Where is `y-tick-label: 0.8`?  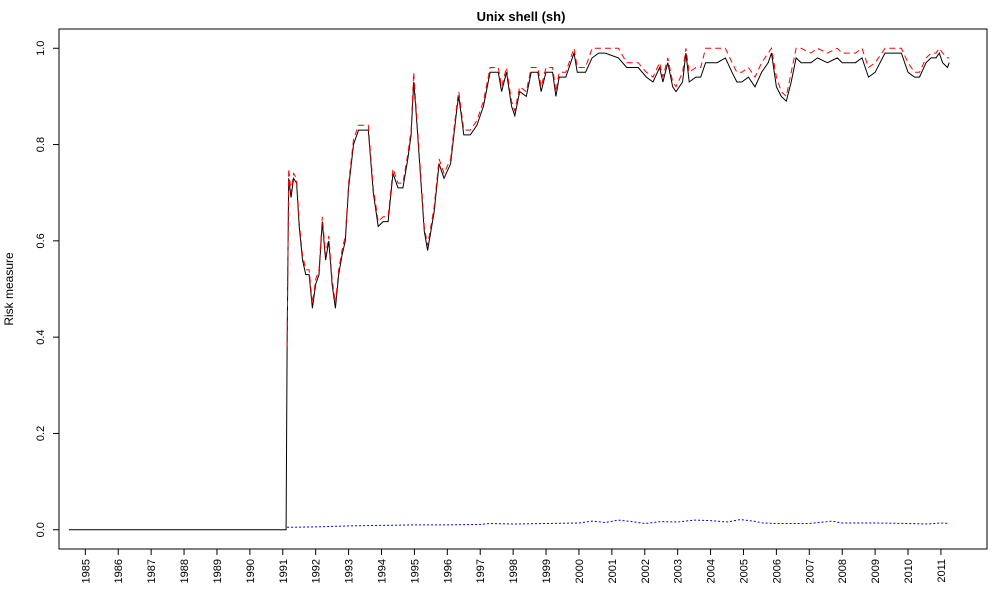
y-tick-label: 0.8 is located at coordinates (41, 144).